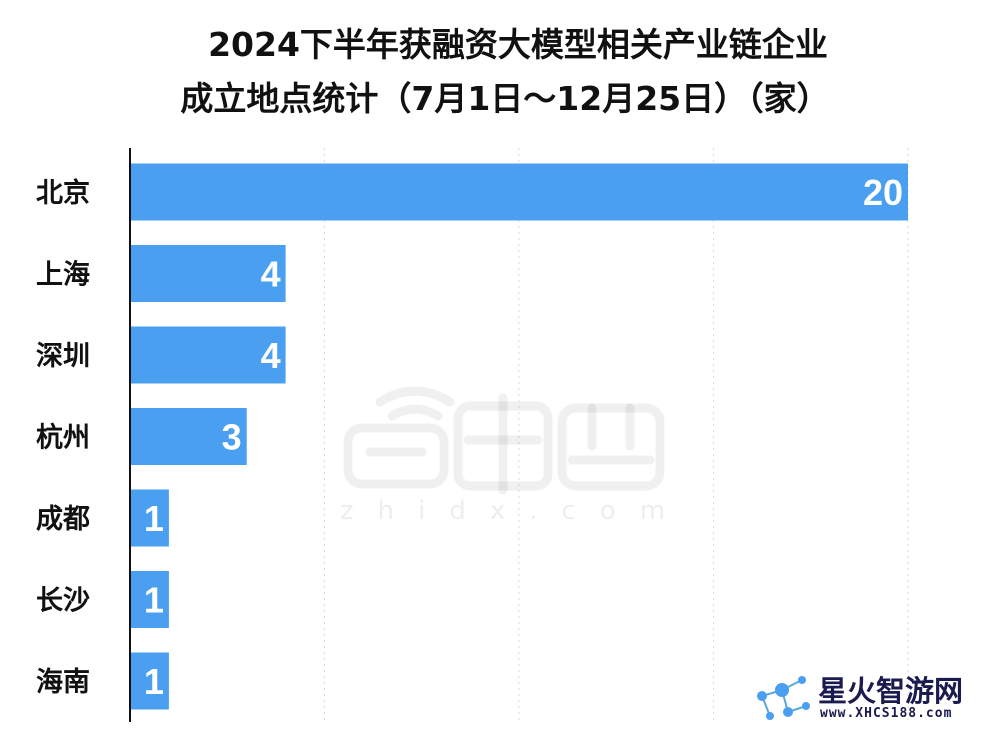 This screenshot has width=1000, height=733. I want to click on value-label-5: 1, so click(154, 600).